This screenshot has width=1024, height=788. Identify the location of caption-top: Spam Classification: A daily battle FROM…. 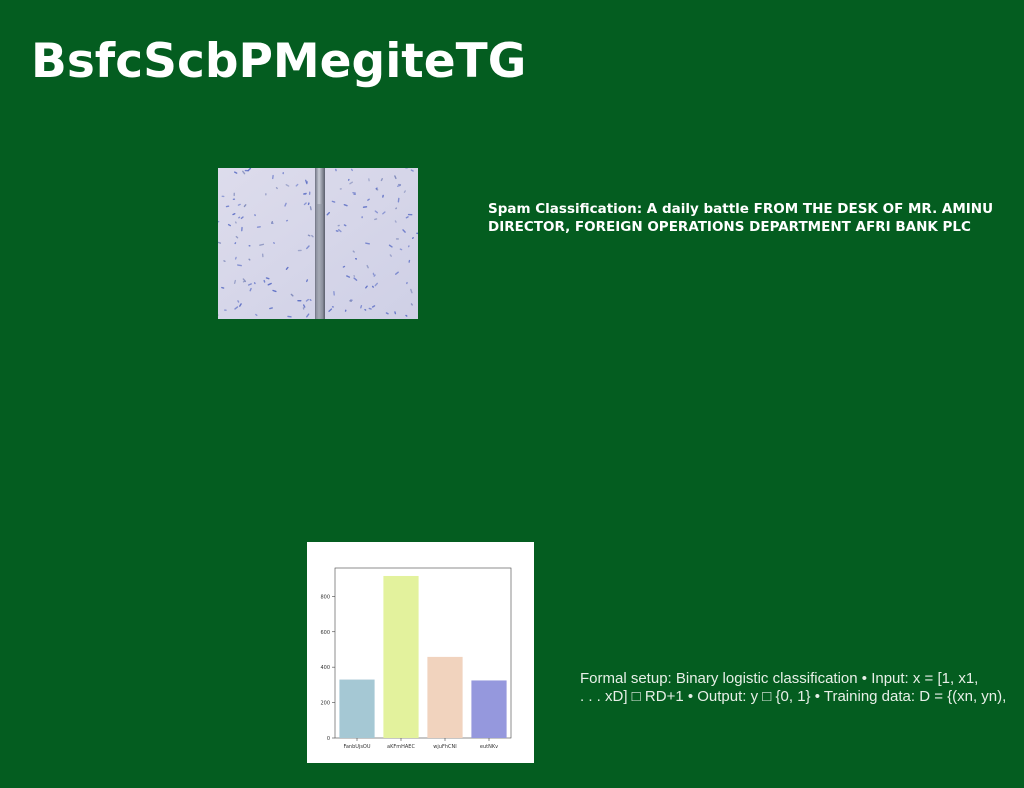
(741, 218).